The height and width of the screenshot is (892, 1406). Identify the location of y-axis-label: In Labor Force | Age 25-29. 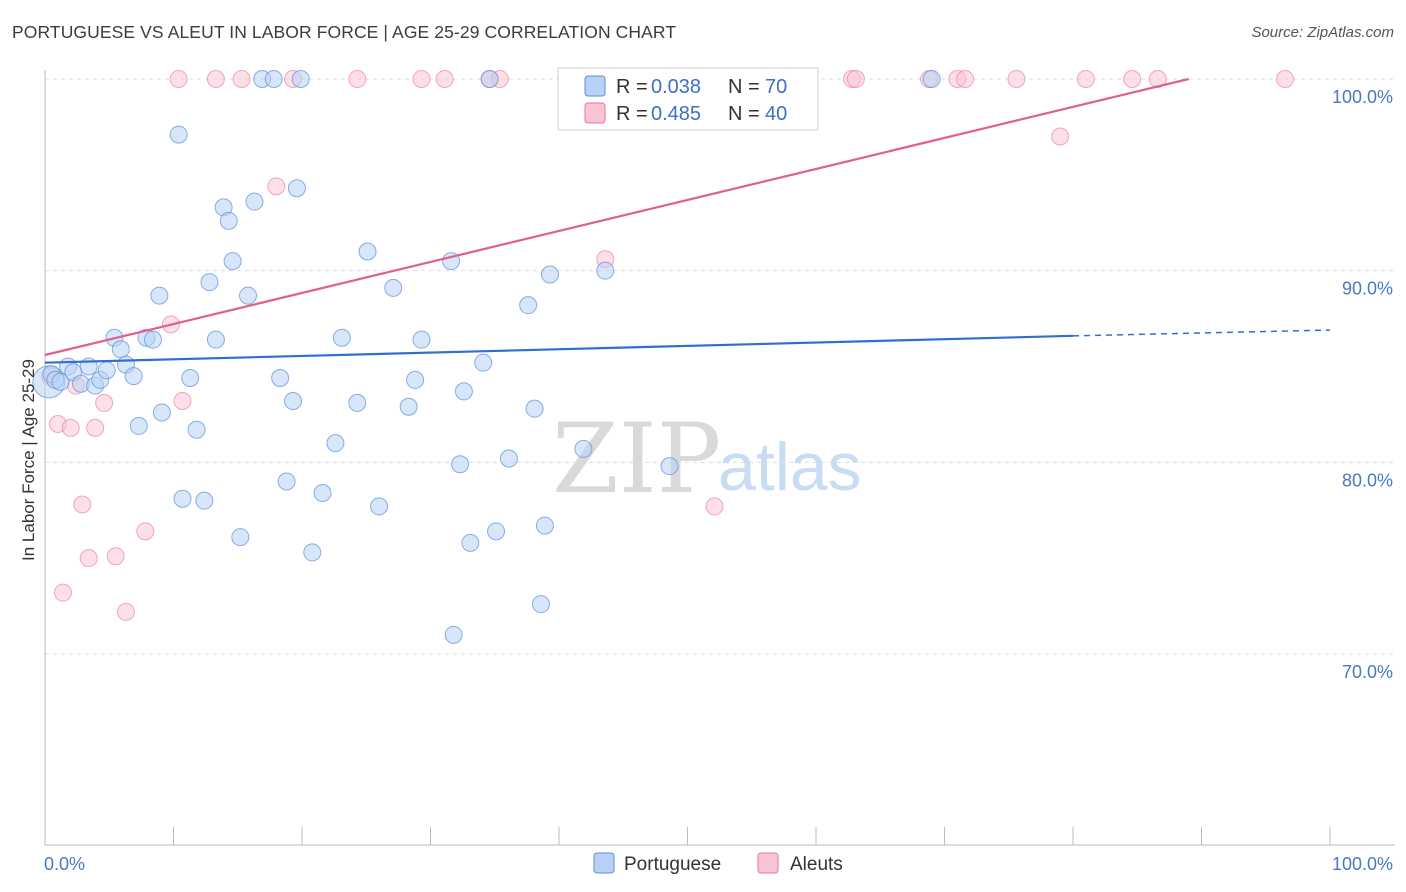
(28, 460).